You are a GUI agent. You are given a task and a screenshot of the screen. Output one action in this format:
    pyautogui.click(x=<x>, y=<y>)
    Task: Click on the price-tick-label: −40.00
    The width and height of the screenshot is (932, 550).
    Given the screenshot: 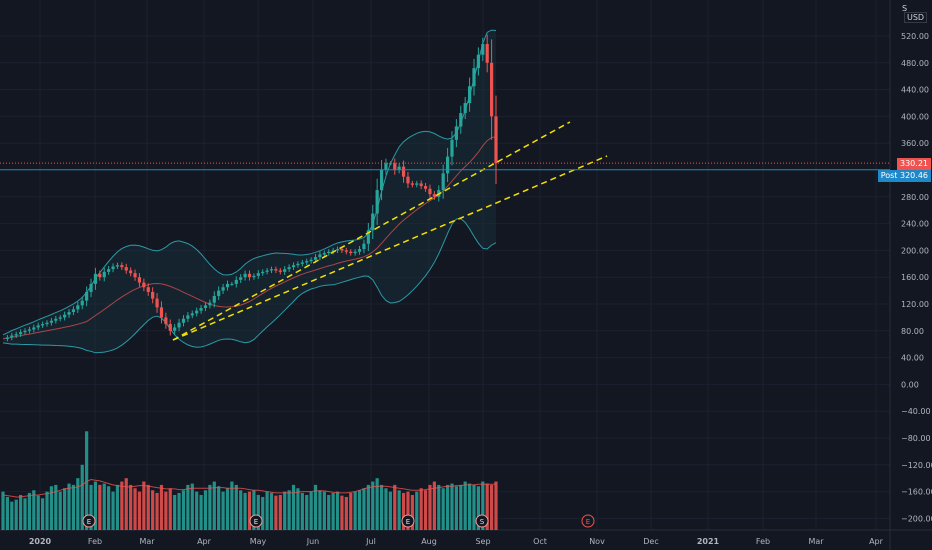 What is the action you would take?
    pyautogui.click(x=916, y=411)
    